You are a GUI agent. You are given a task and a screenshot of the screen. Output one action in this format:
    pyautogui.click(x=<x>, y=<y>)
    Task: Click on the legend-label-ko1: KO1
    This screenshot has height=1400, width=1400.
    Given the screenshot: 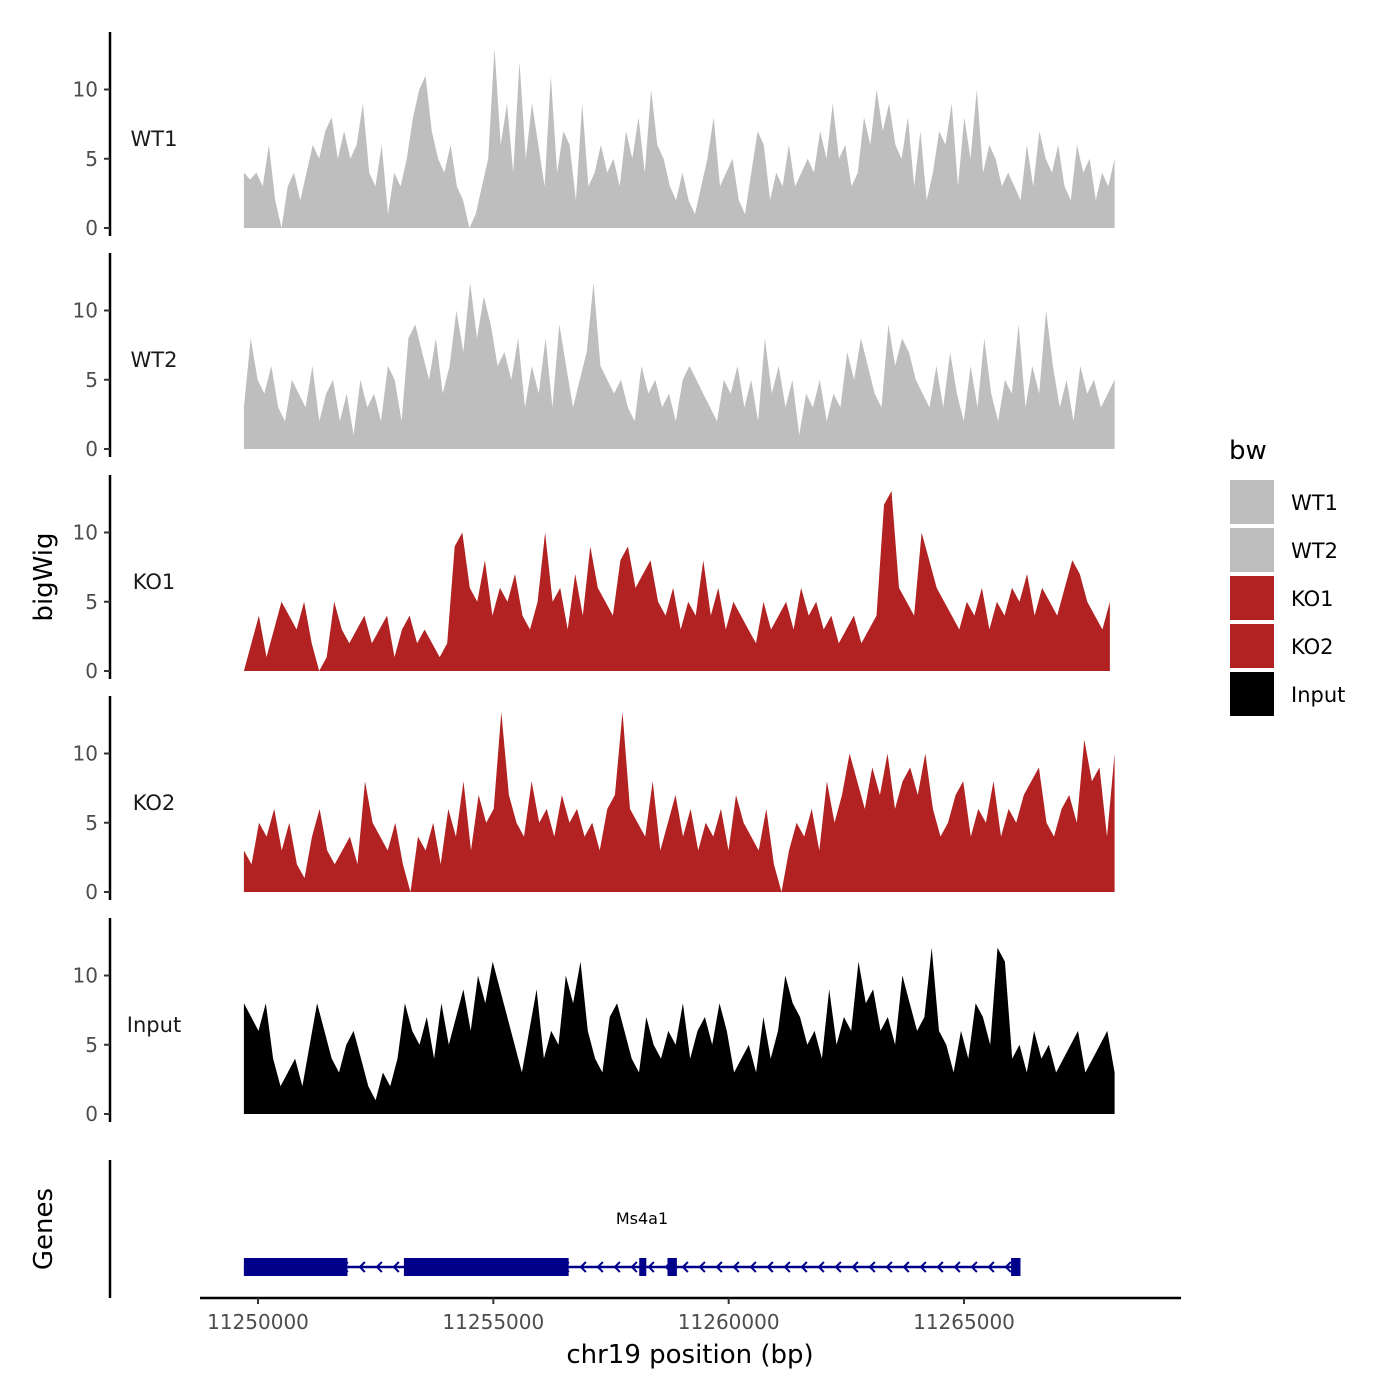 What is the action you would take?
    pyautogui.click(x=1312, y=599)
    